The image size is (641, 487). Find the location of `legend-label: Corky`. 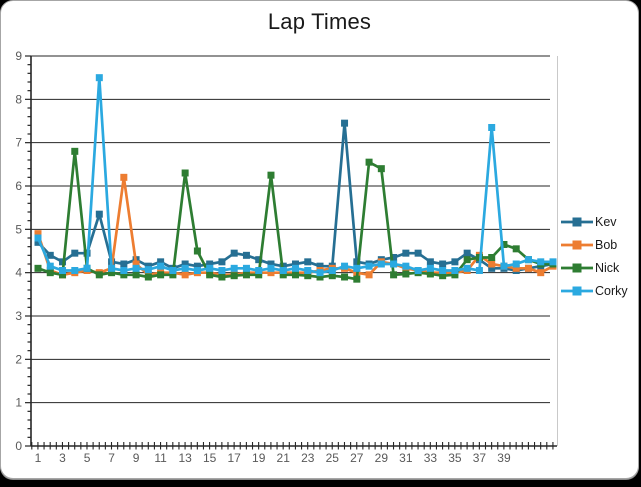

legend-label: Corky is located at coordinates (611, 291).